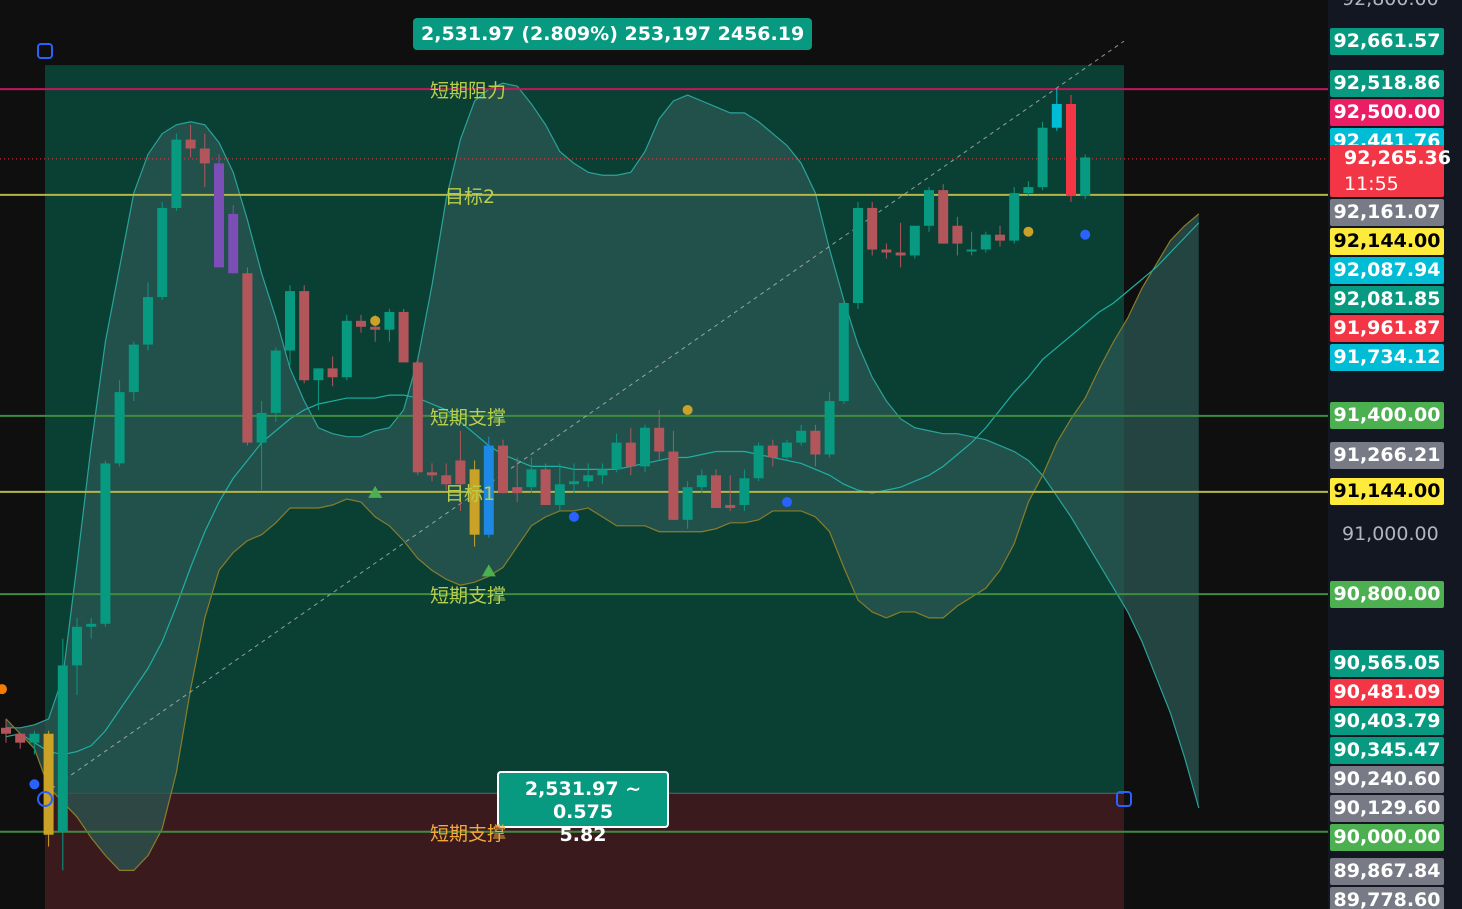 The image size is (1462, 909). What do you see at coordinates (1387, 897) in the screenshot?
I see `price-tag-22: 89,778.60` at bounding box center [1387, 897].